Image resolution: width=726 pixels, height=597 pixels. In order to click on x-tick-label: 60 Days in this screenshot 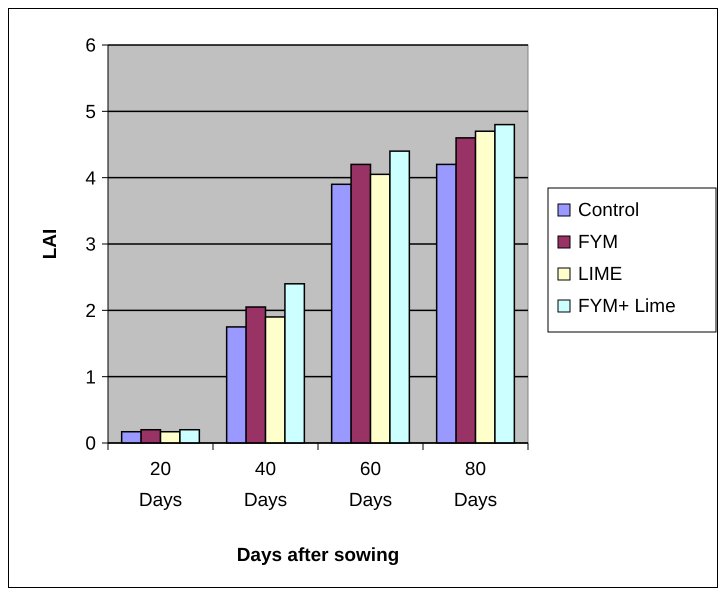, I will do `click(370, 485)`.